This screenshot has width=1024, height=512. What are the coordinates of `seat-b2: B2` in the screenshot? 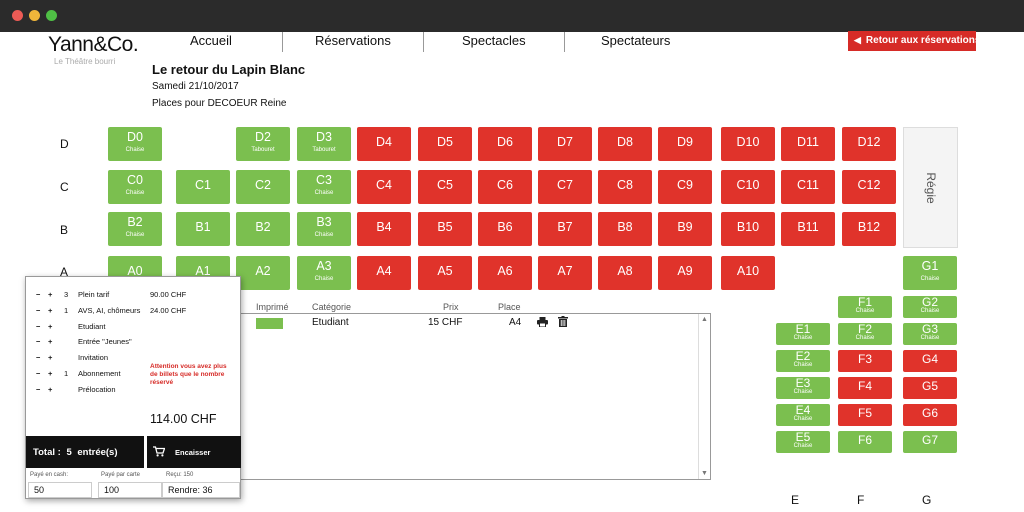 It's located at (263, 229).